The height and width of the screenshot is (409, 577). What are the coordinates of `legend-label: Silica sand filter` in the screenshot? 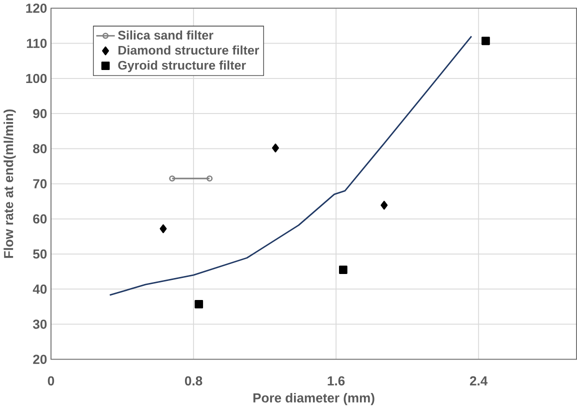 It's located at (166, 35).